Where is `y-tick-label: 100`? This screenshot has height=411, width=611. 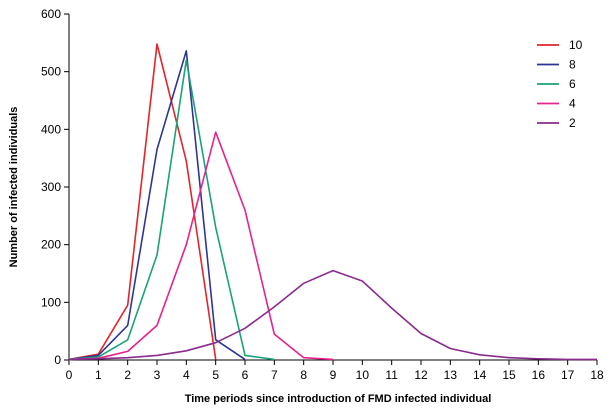
y-tick-label: 100 is located at coordinates (51, 302).